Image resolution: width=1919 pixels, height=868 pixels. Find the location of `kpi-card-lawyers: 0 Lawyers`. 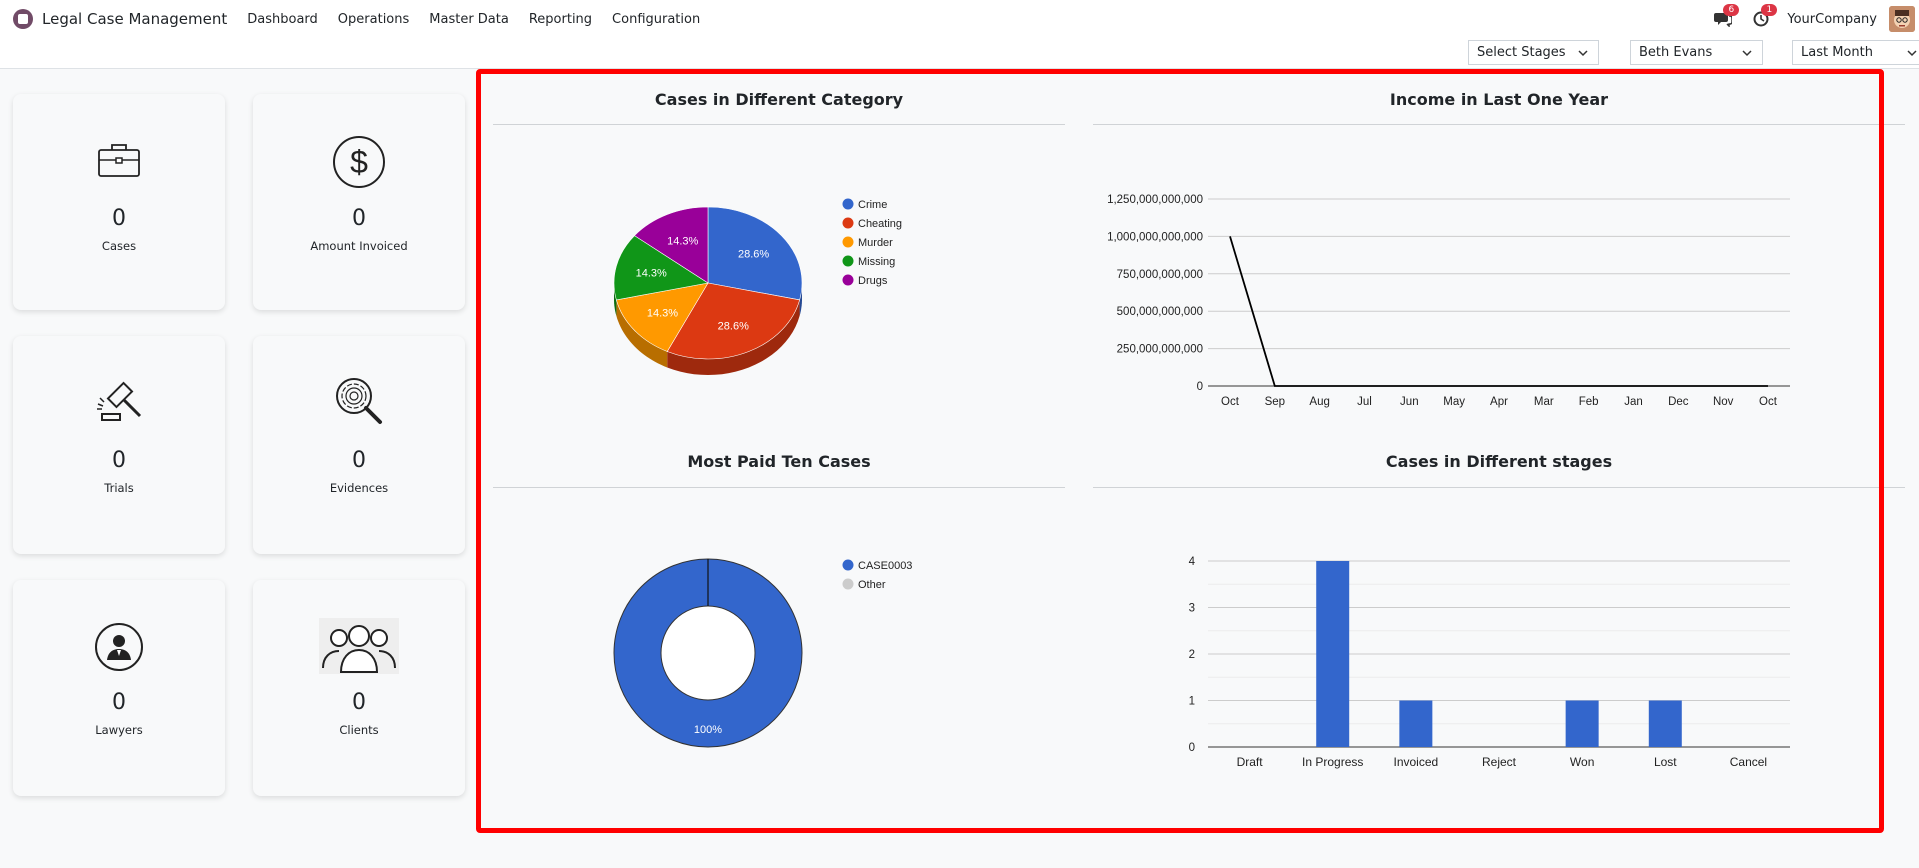

kpi-card-lawyers: 0 Lawyers is located at coordinates (119, 688).